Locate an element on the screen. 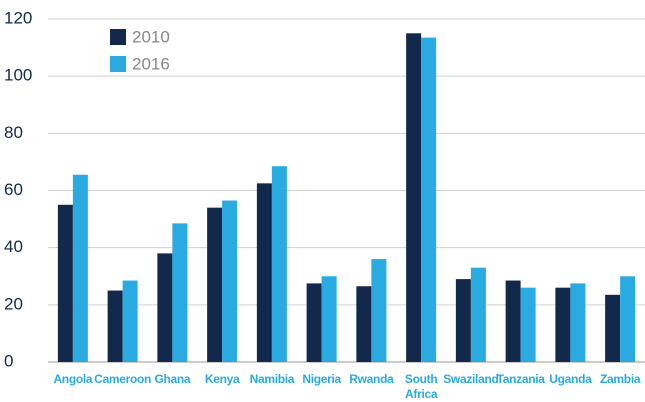 The width and height of the screenshot is (645, 402). x-tick-label: Rwanda is located at coordinates (371, 379).